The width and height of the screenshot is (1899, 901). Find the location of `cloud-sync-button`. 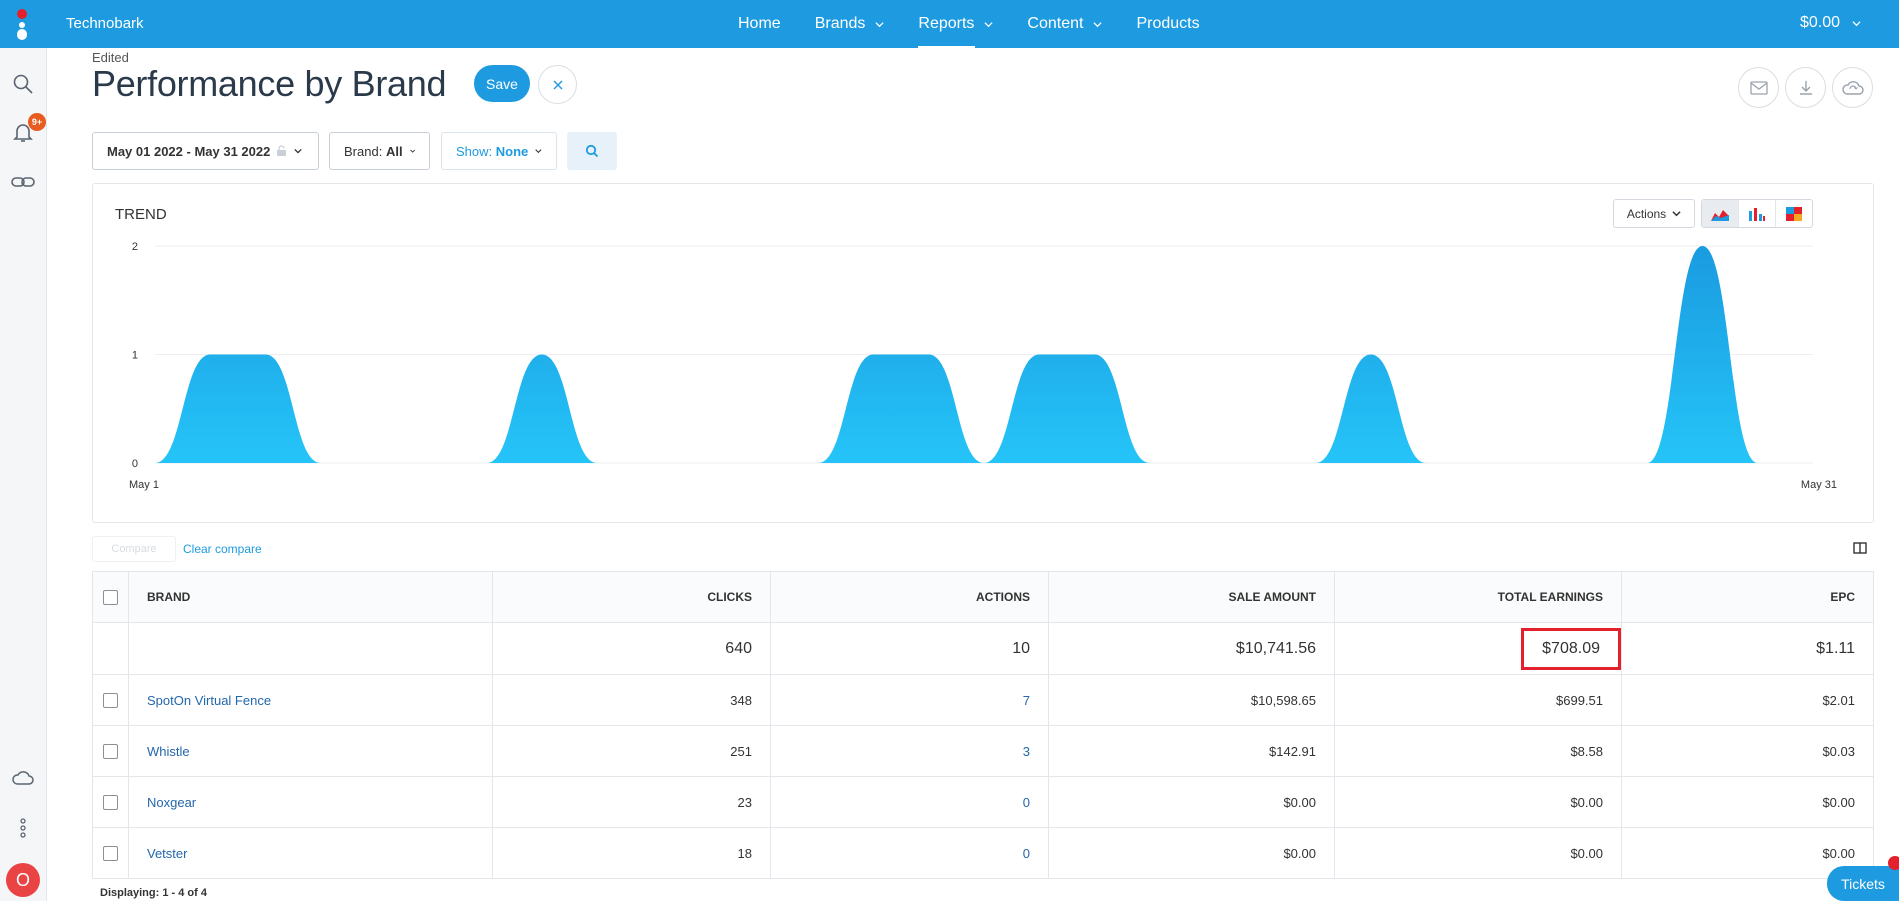

cloud-sync-button is located at coordinates (1852, 87).